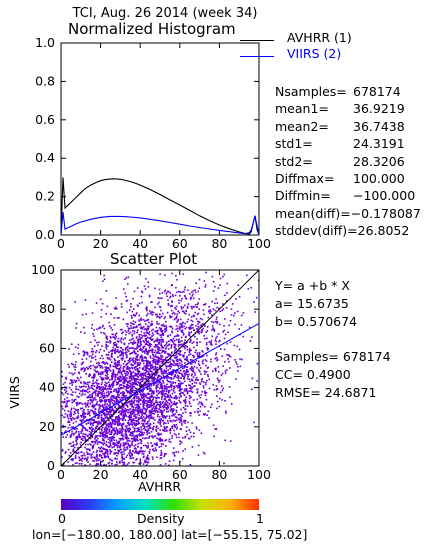 This screenshot has height=550, width=430. I want to click on fit-b: b= 0.570674, so click(316, 321).